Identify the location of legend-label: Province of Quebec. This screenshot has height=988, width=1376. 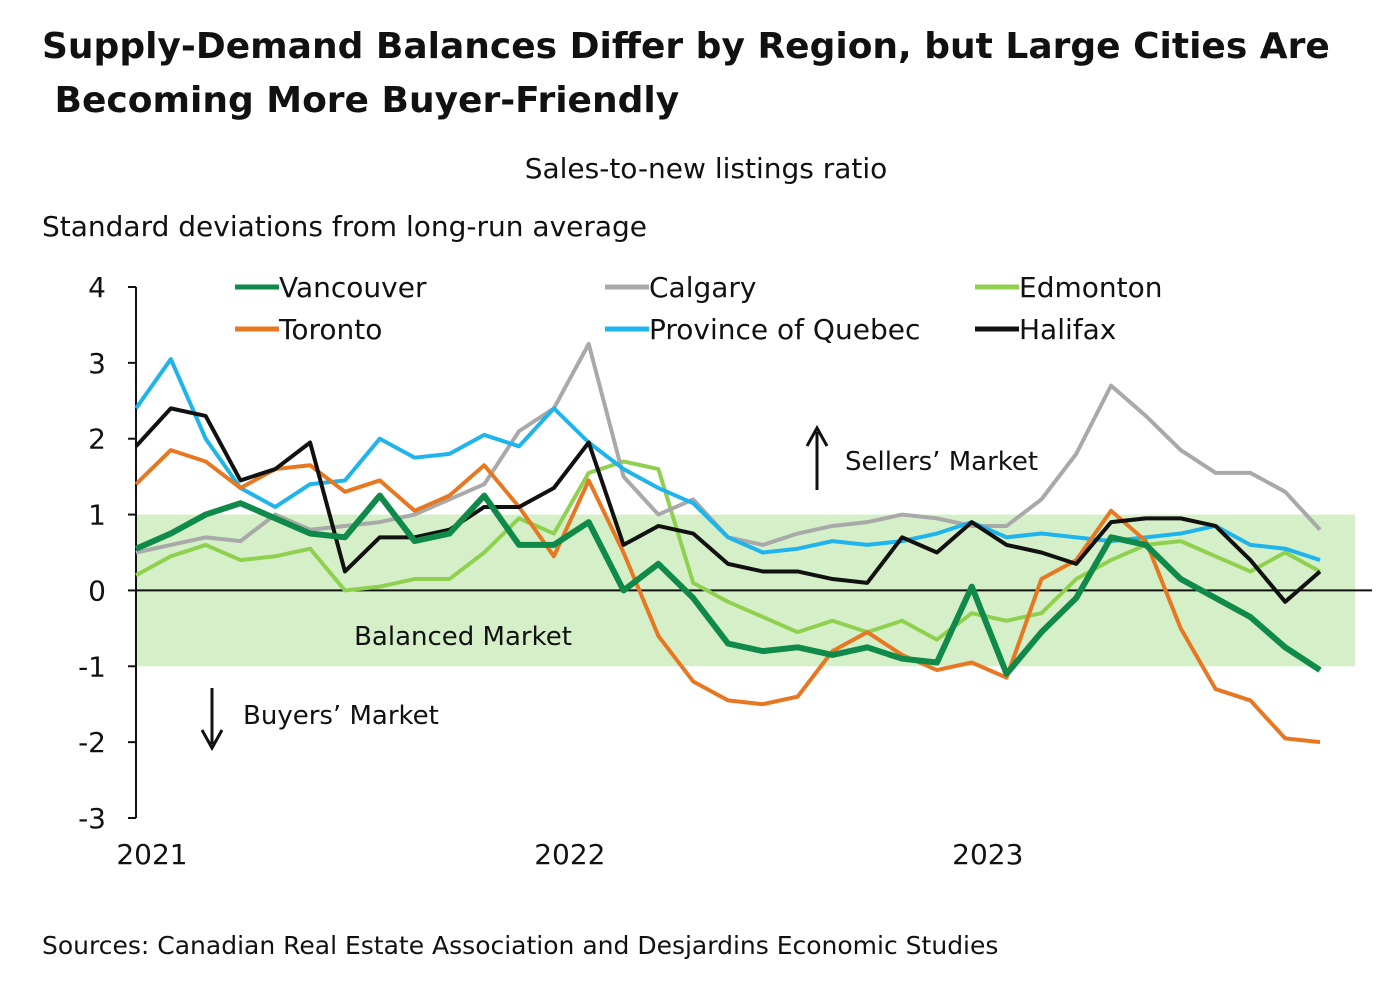
(784, 329).